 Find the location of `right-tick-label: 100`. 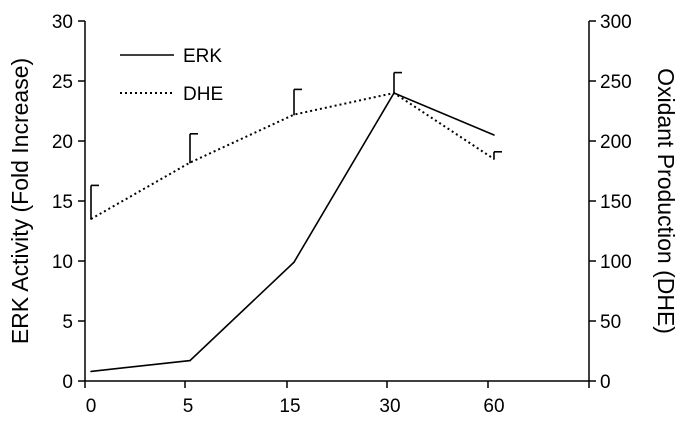

right-tick-label: 100 is located at coordinates (616, 262).